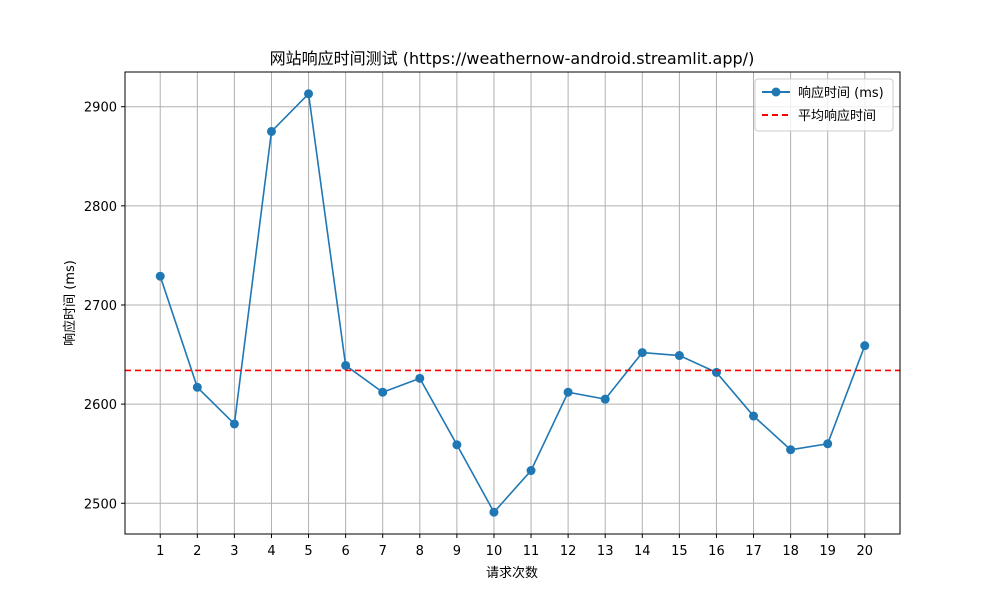 The width and height of the screenshot is (1000, 600). What do you see at coordinates (753, 551) in the screenshot?
I see `x-tick-label: 17` at bounding box center [753, 551].